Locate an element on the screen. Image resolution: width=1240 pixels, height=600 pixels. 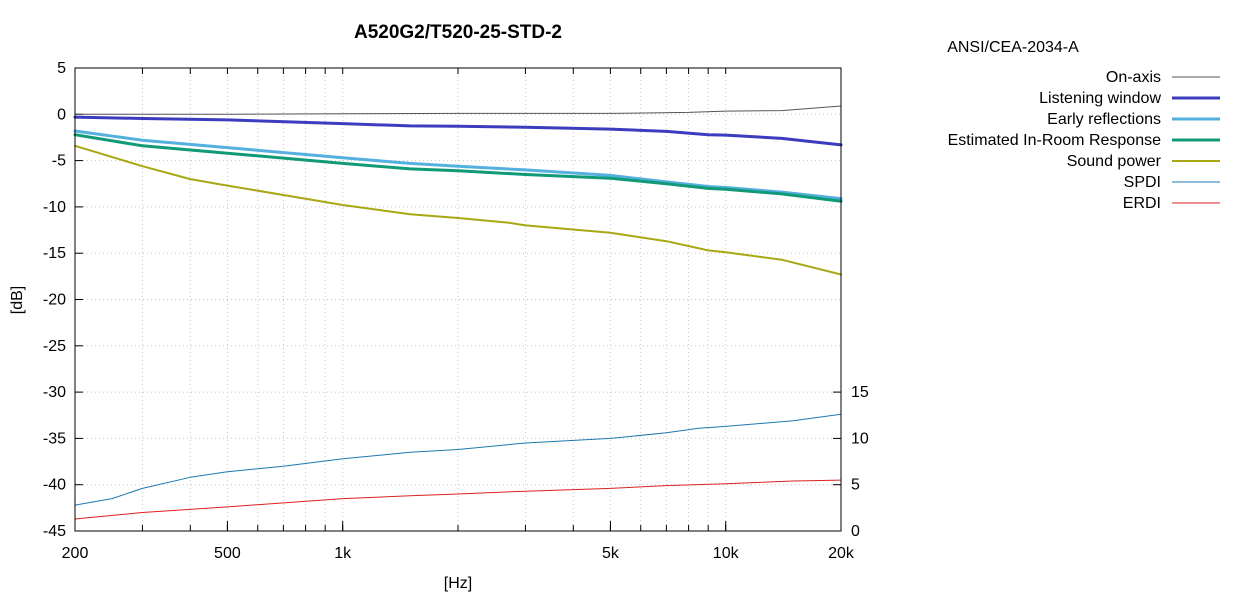
x-tick-label: 5k is located at coordinates (611, 553).